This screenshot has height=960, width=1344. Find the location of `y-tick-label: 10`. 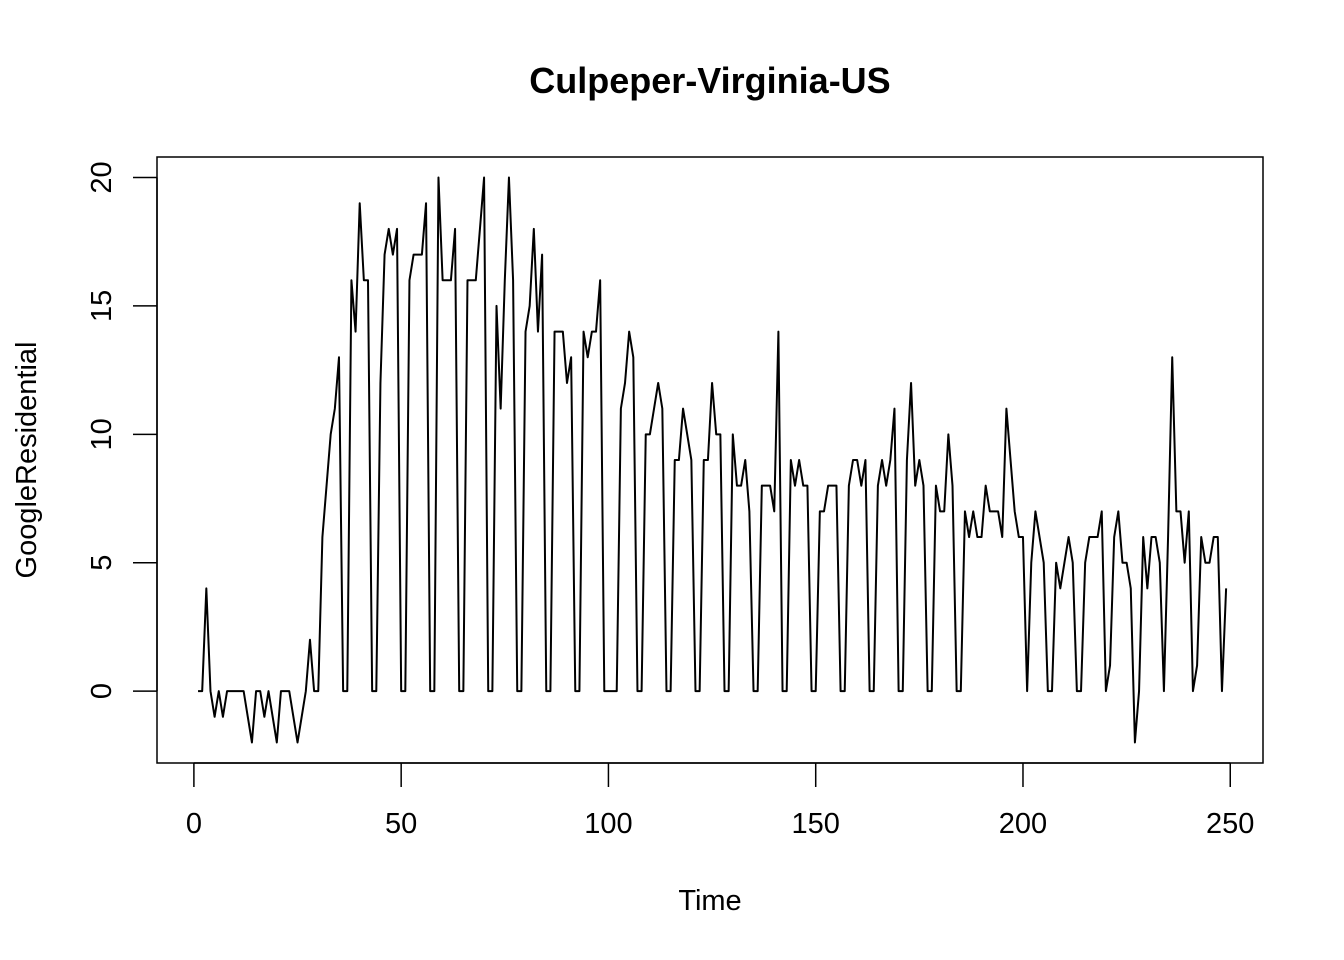

y-tick-label: 10 is located at coordinates (102, 434).